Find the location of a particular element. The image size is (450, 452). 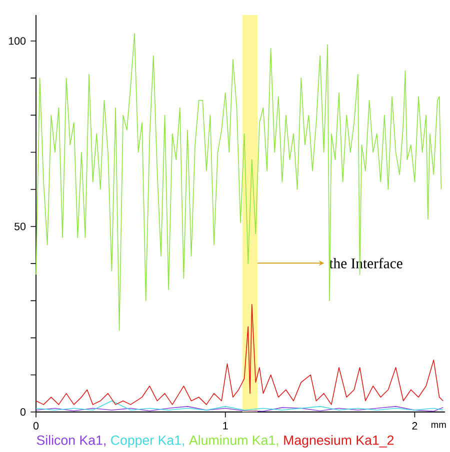

x-axis-title: mm is located at coordinates (438, 425).